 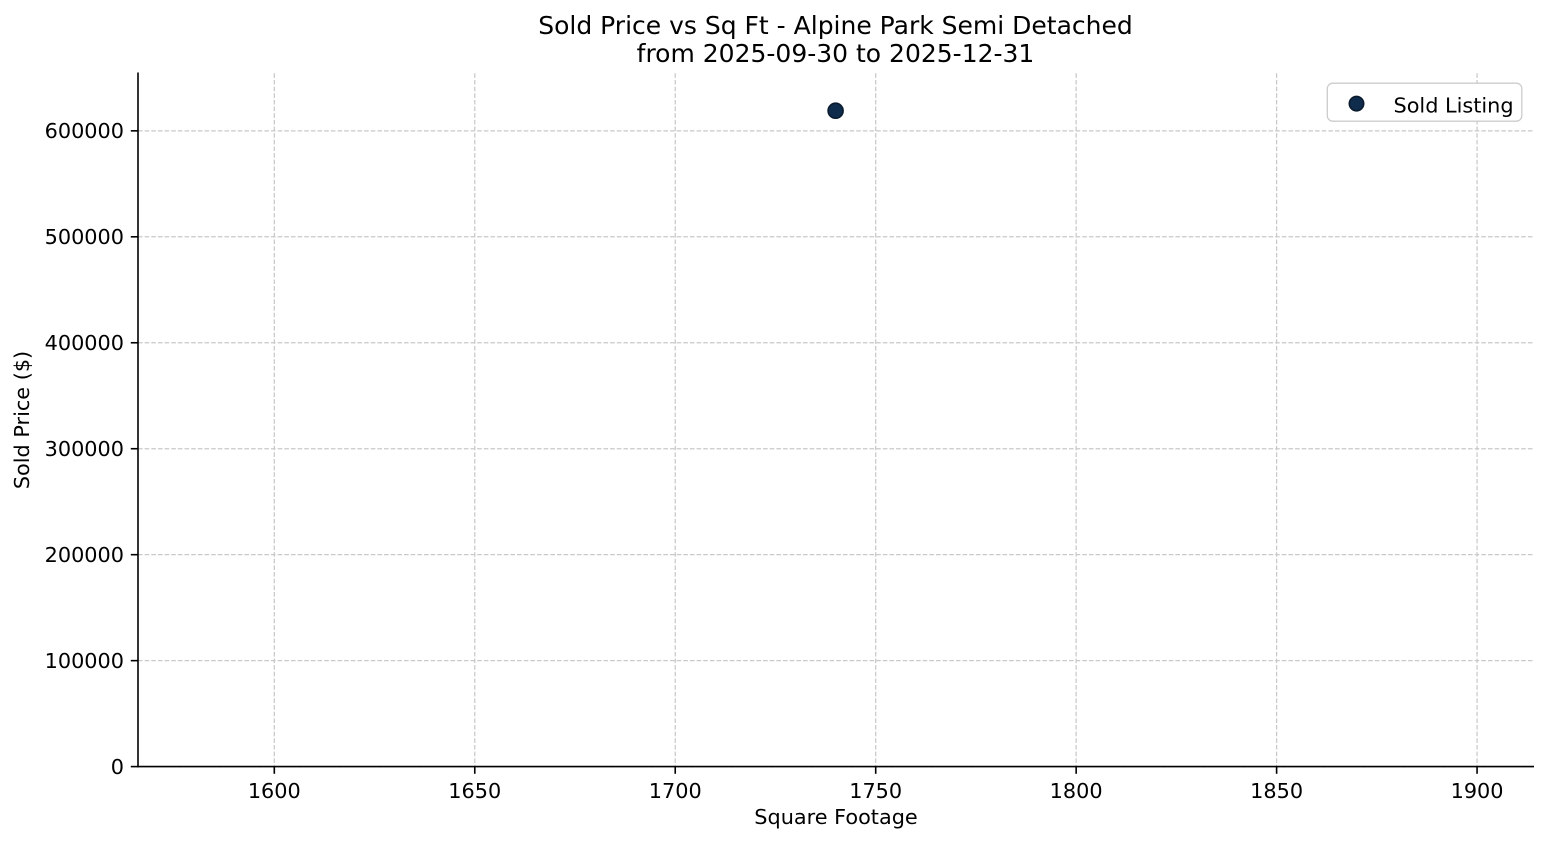 What do you see at coordinates (1356, 103) in the screenshot?
I see `legend-marker` at bounding box center [1356, 103].